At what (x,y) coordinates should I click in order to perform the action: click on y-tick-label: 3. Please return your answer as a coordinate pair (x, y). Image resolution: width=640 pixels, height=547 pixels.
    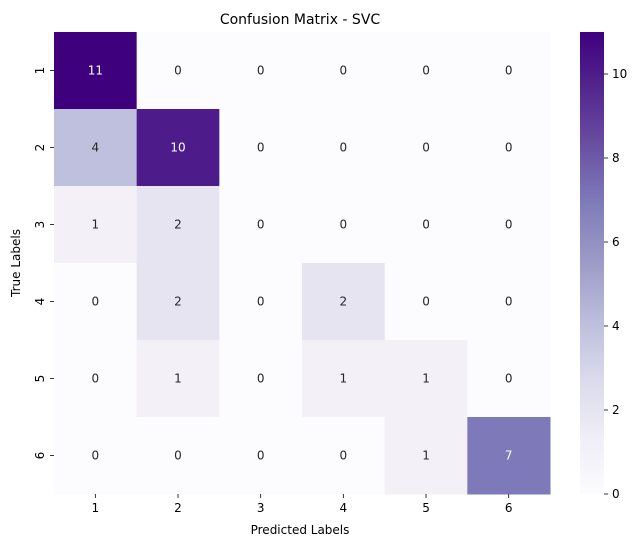
    Looking at the image, I should click on (40, 225).